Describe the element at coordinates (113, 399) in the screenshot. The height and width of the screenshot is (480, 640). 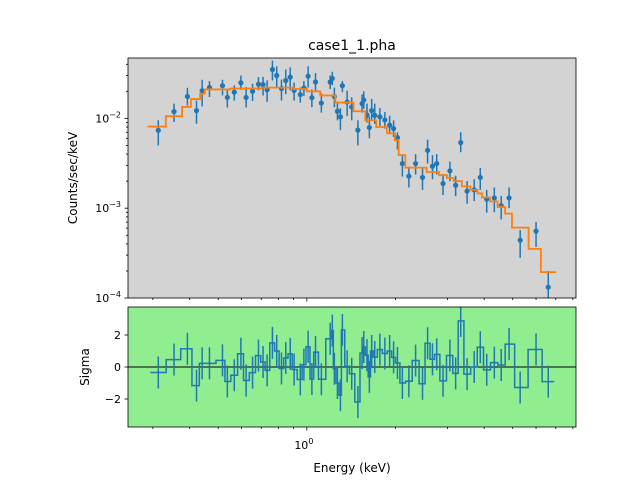
I see `y-tick-label: −2` at that location.